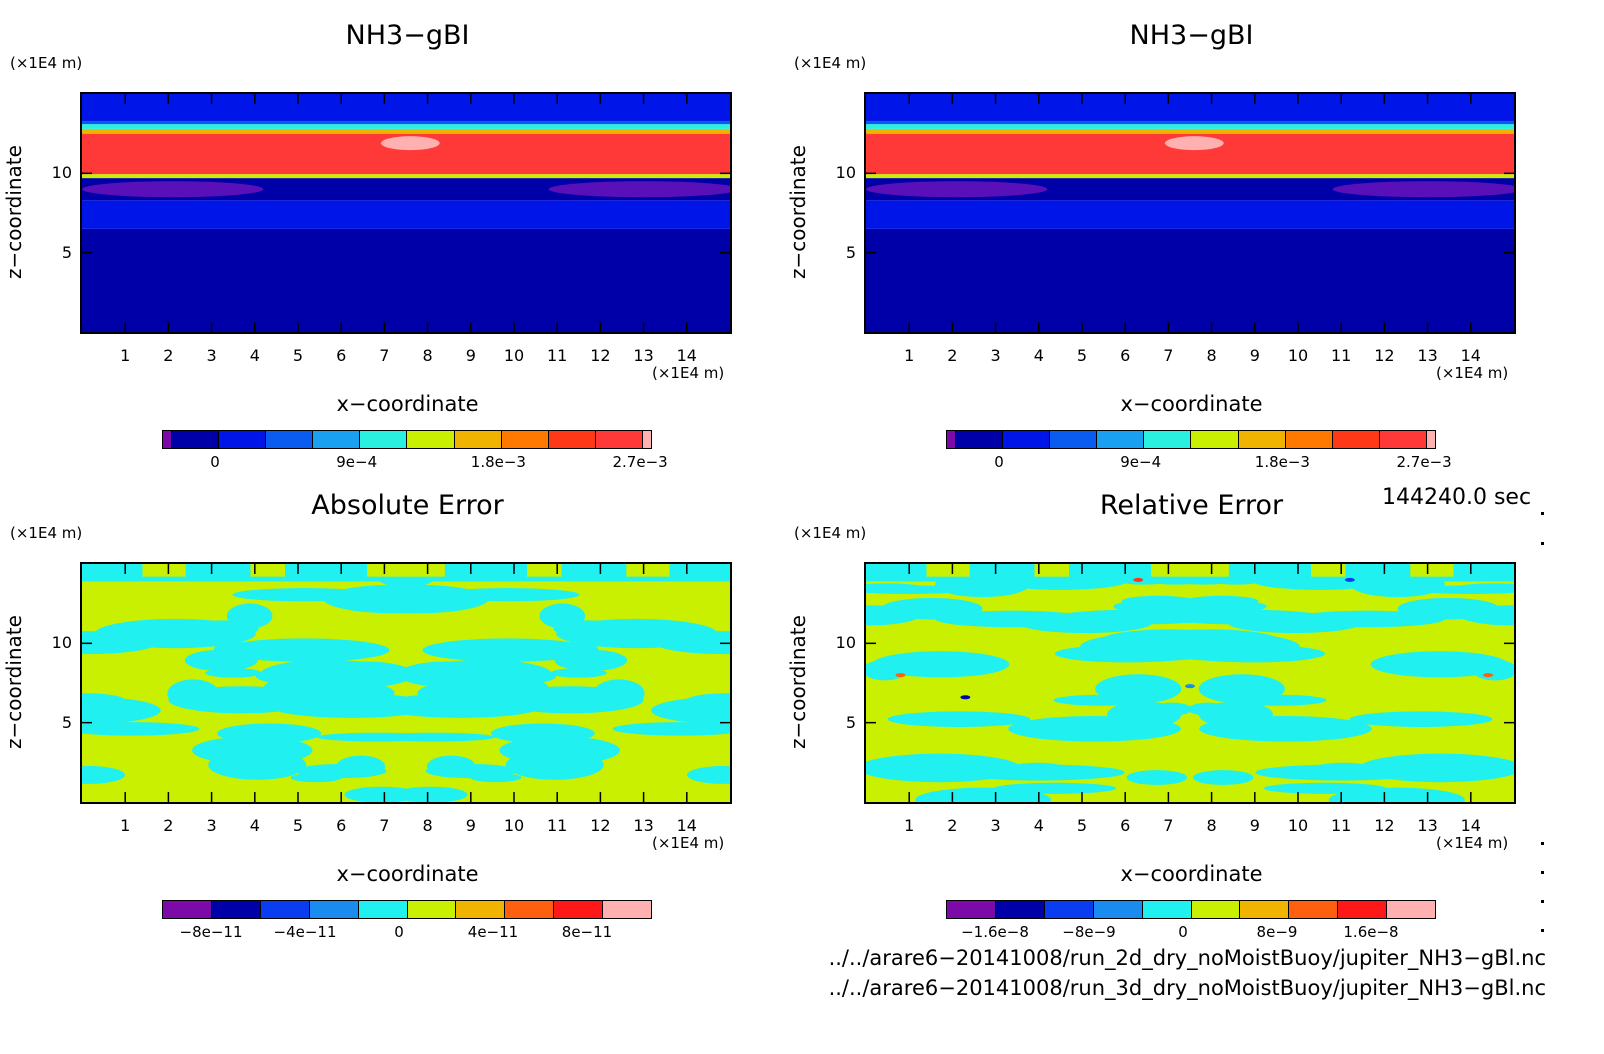 Image resolution: width=1604 pixels, height=1054 pixels. Describe the element at coordinates (46, 533) in the screenshot. I see `y-unit-label: (×1E4 m)` at that location.